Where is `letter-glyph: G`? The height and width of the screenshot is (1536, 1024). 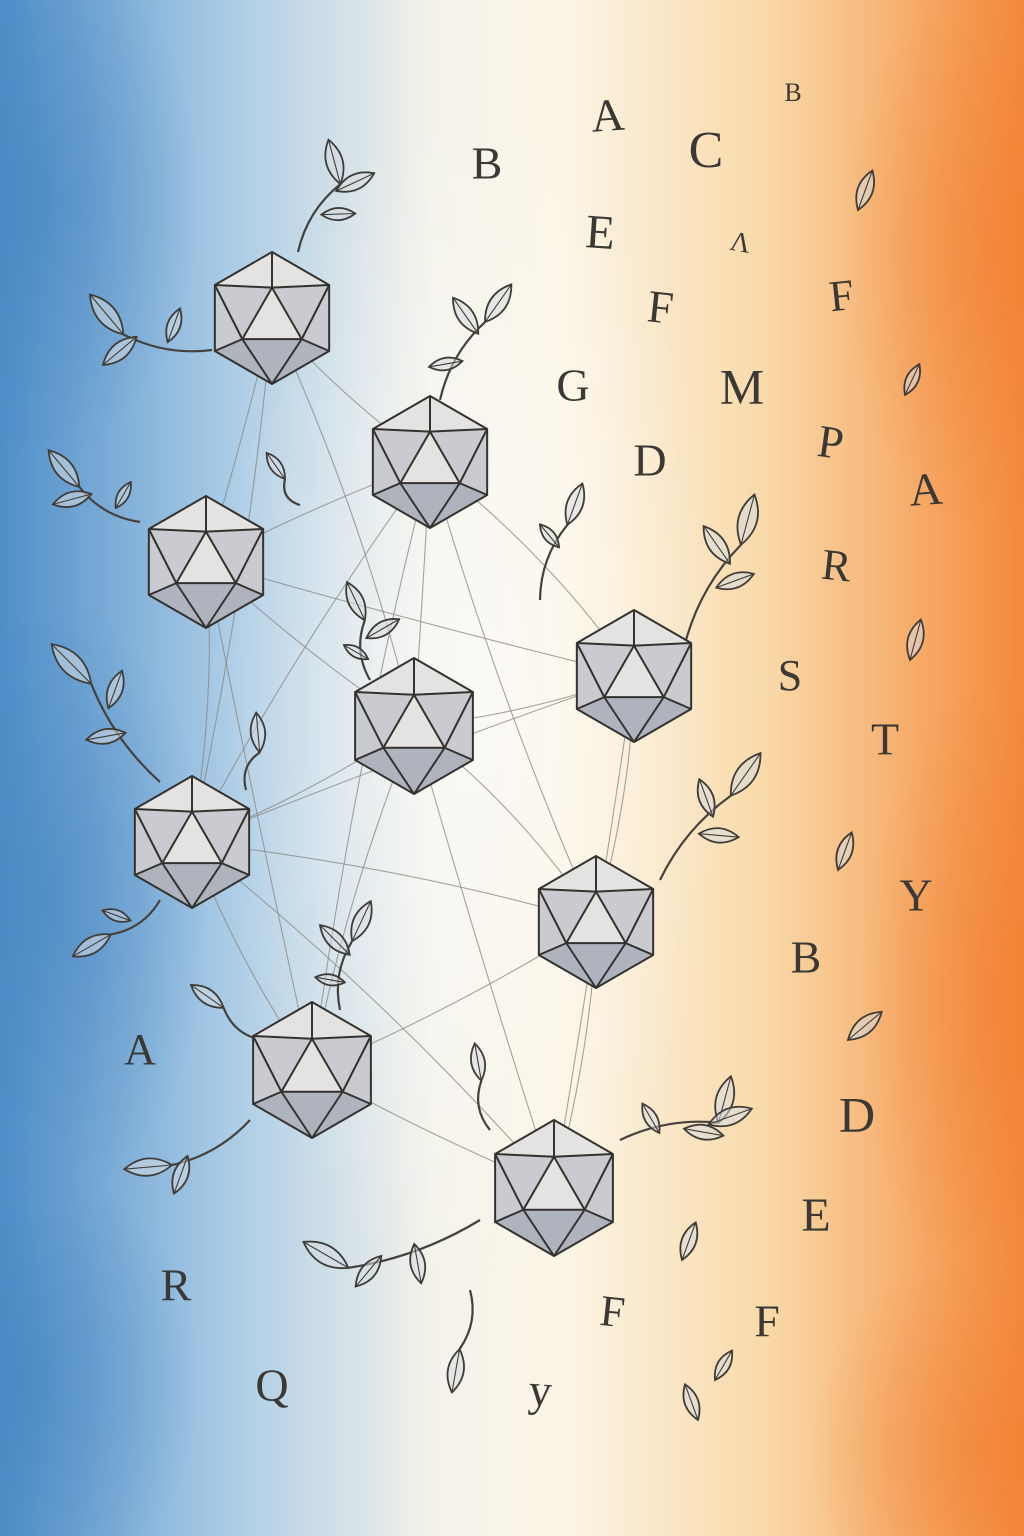 letter-glyph: G is located at coordinates (572, 385).